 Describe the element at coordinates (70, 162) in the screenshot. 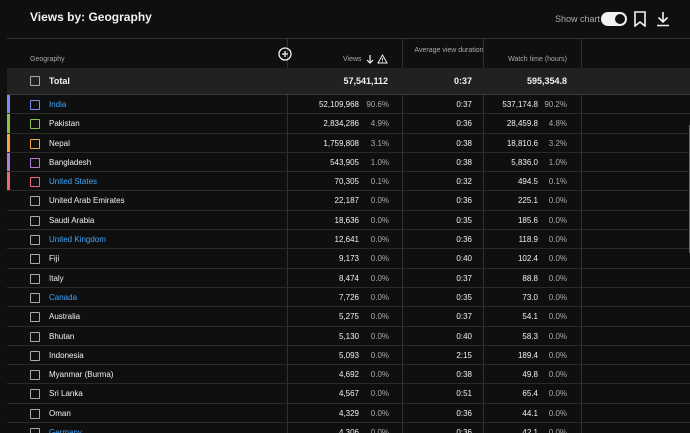

I see `row-country-name: Bangladesh` at that location.